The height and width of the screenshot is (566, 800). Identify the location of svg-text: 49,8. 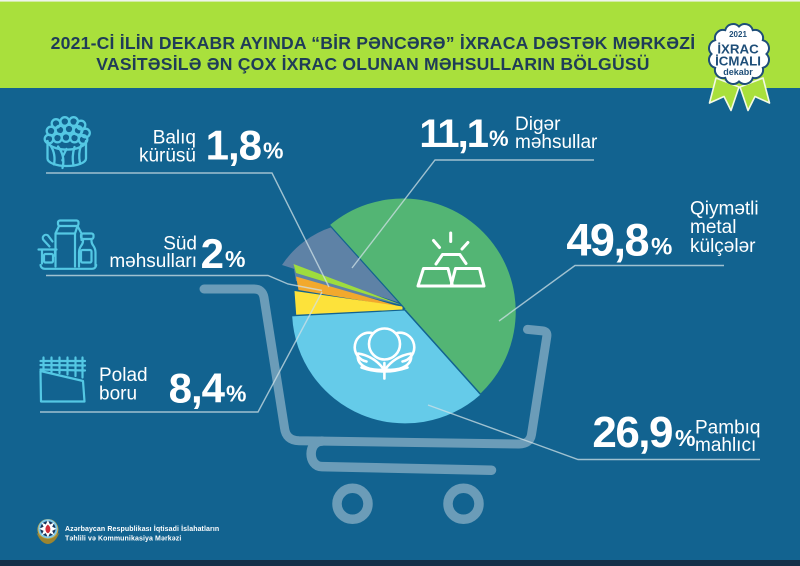
(607, 240).